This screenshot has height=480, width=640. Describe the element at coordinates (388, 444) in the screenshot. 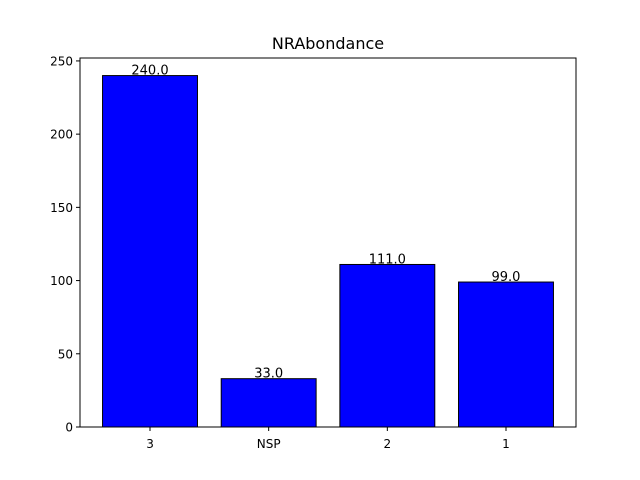

I see `x-tick-label: 2` at that location.